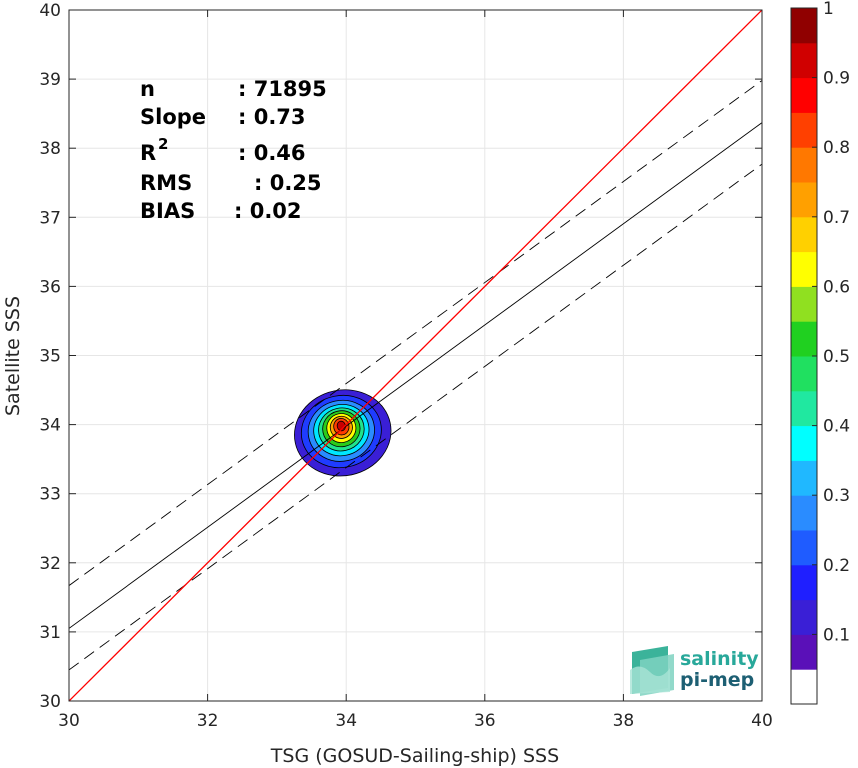 The height and width of the screenshot is (768, 858). I want to click on colorbar-tick-label-1: 0.2, so click(836, 566).